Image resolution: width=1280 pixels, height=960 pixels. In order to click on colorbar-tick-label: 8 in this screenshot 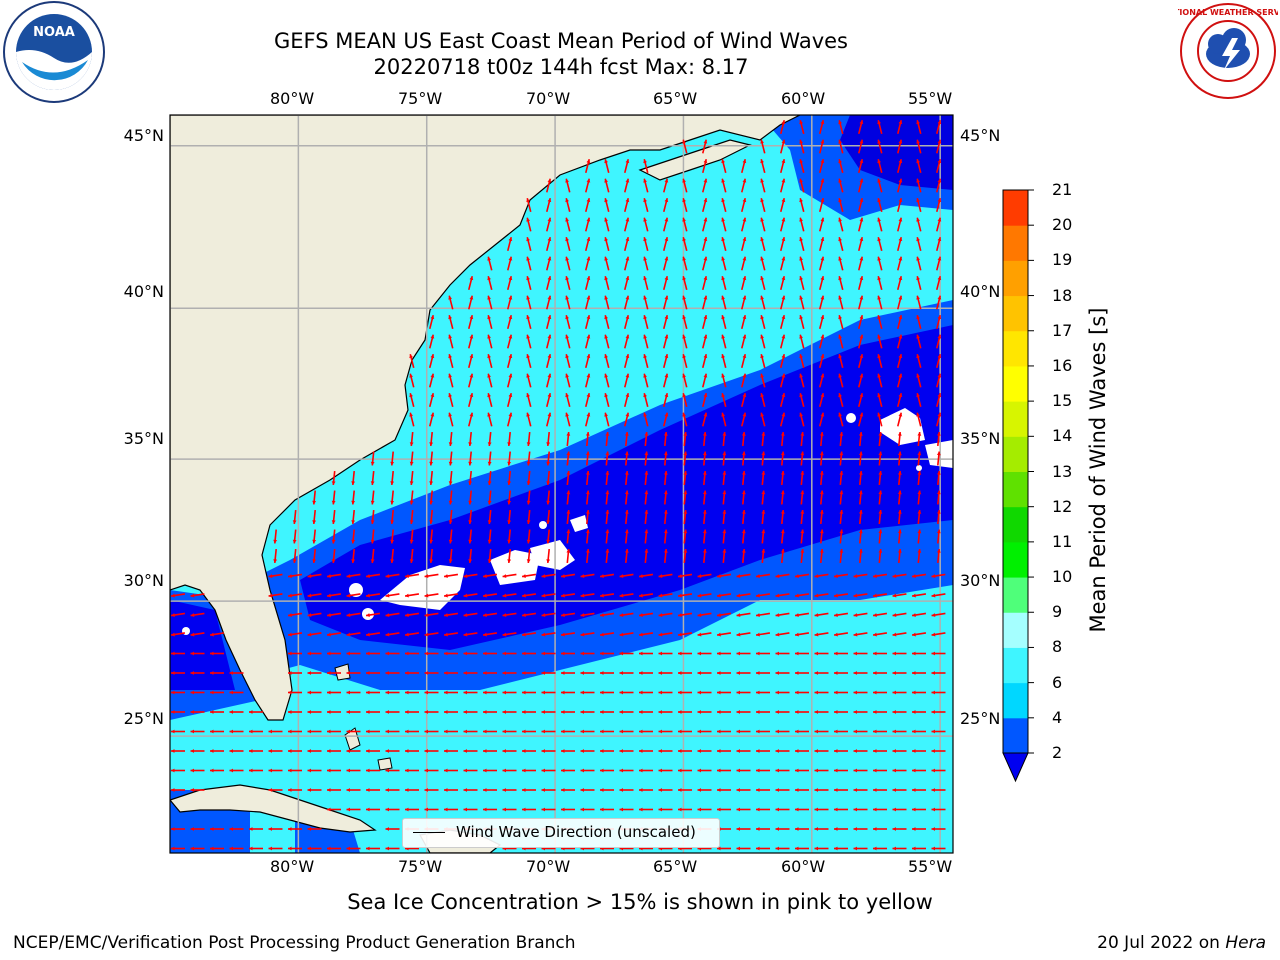, I will do `click(1057, 647)`.